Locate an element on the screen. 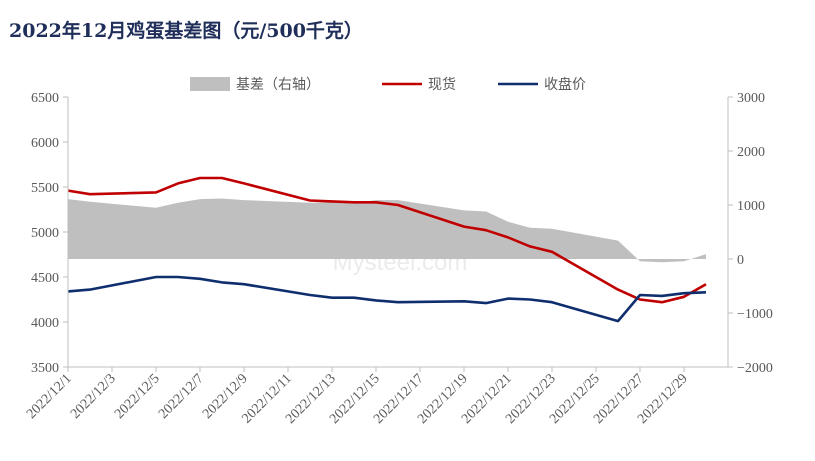 The width and height of the screenshot is (815, 461). legend: 基差（右轴） 现货 收盘价 is located at coordinates (388, 84).